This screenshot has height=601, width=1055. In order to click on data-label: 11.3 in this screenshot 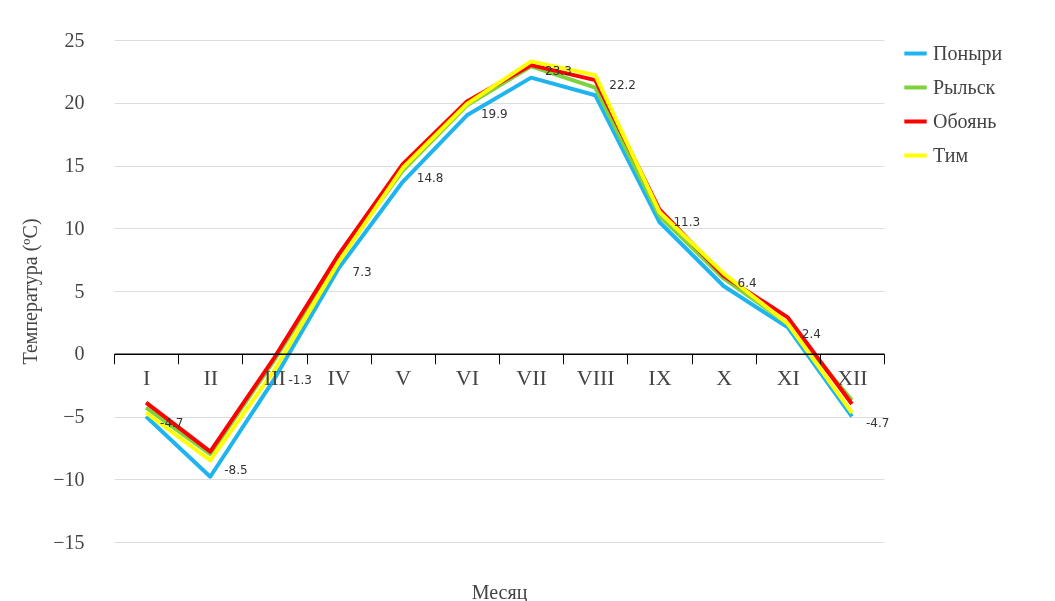, I will do `click(687, 221)`.